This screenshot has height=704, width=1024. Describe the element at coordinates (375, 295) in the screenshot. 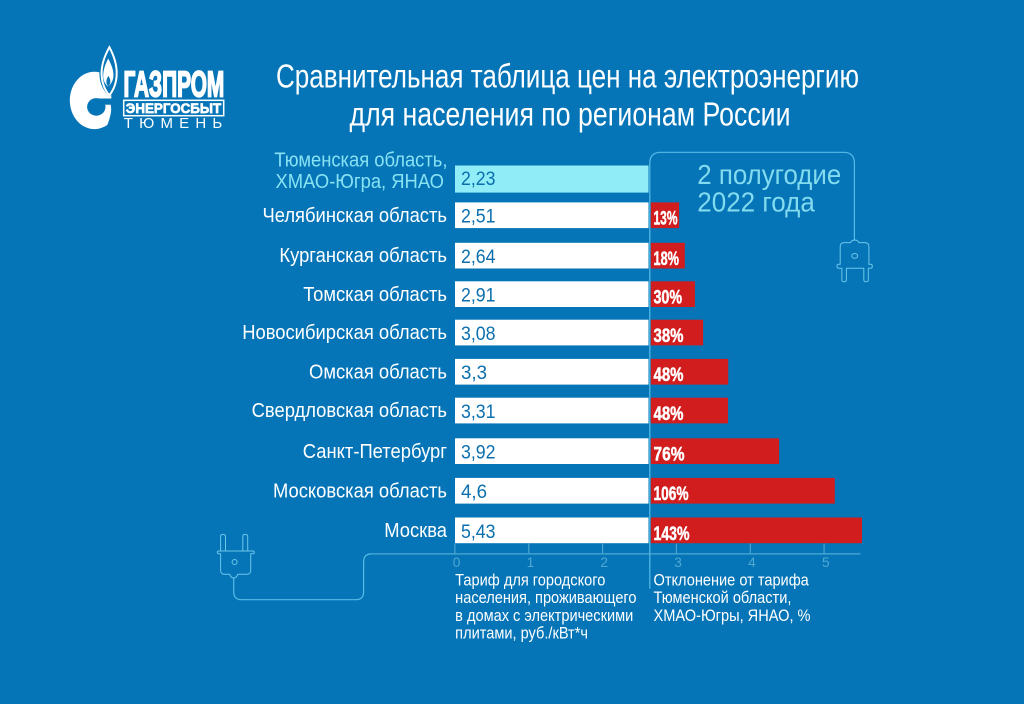

I see `svg-text: Томская область` at that location.